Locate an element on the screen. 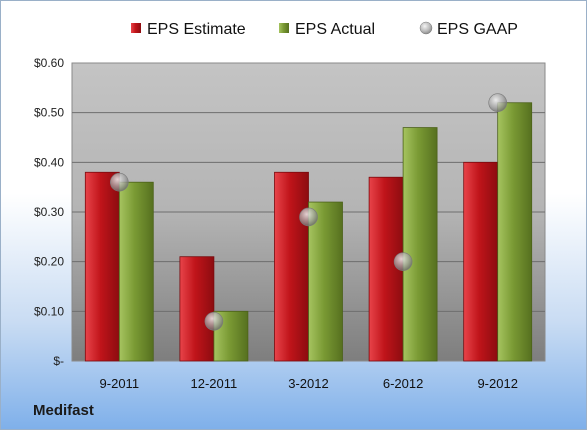 This screenshot has height=430, width=587. y-tick-label: $0.40 is located at coordinates (49, 162).